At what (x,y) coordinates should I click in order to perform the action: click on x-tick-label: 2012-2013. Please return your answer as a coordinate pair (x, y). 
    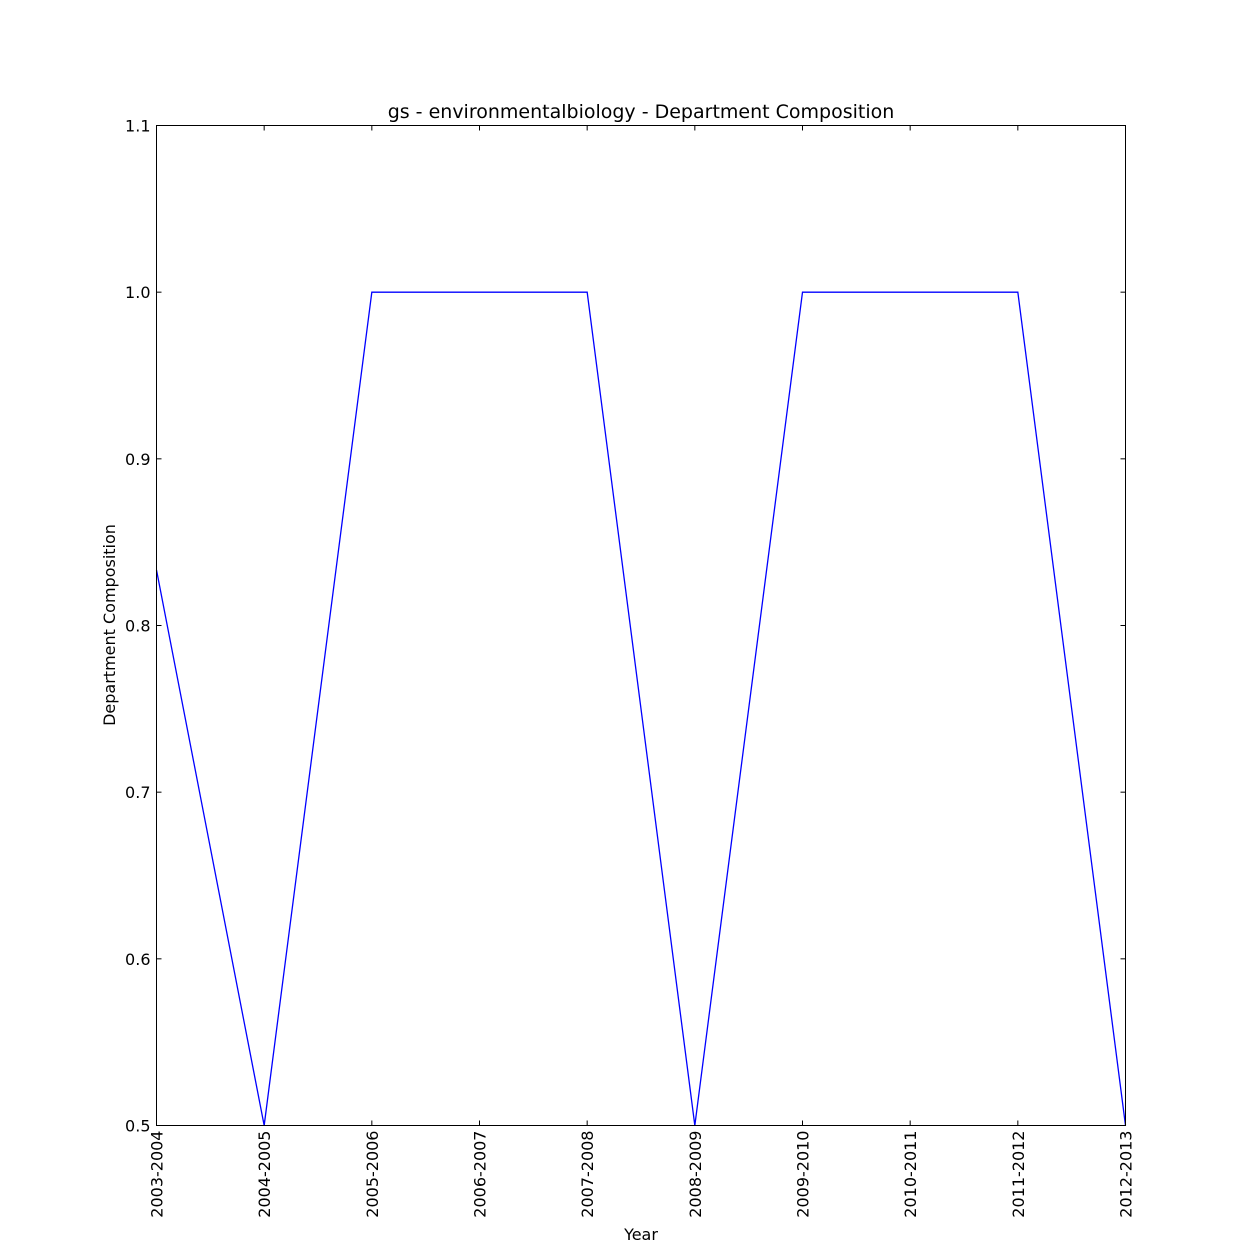
    Looking at the image, I should click on (1126, 1174).